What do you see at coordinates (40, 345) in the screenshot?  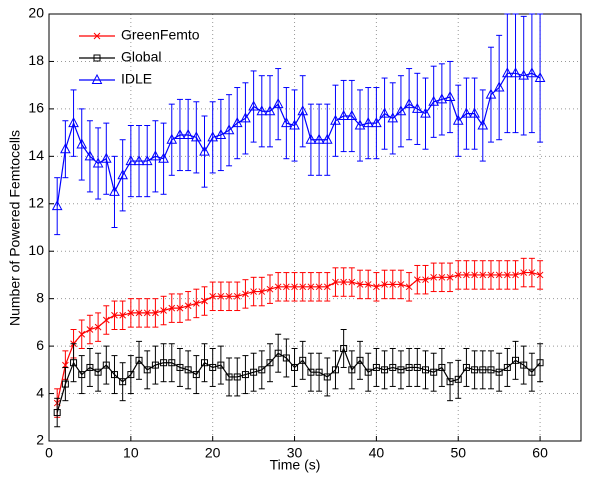 I see `y-tick-label: 6` at bounding box center [40, 345].